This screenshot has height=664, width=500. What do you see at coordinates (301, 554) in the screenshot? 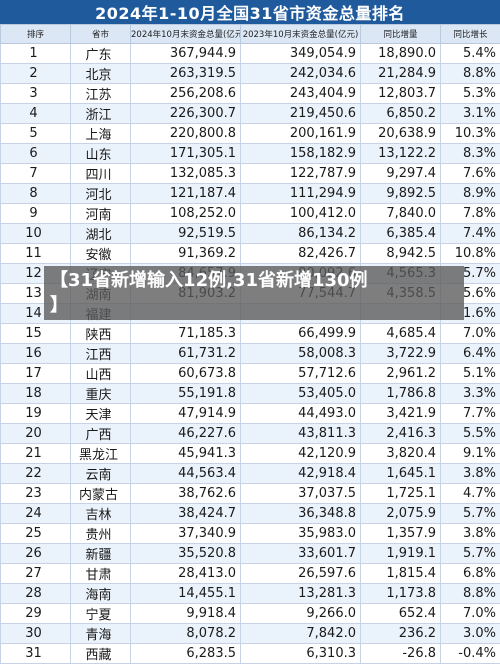
I see `total-2023-cell: 33,601.7` at bounding box center [301, 554].